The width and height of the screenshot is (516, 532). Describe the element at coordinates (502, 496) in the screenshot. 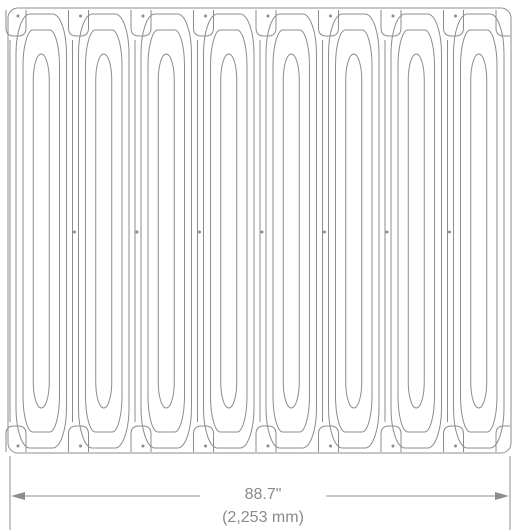

I see `dimension-arrow-right` at that location.